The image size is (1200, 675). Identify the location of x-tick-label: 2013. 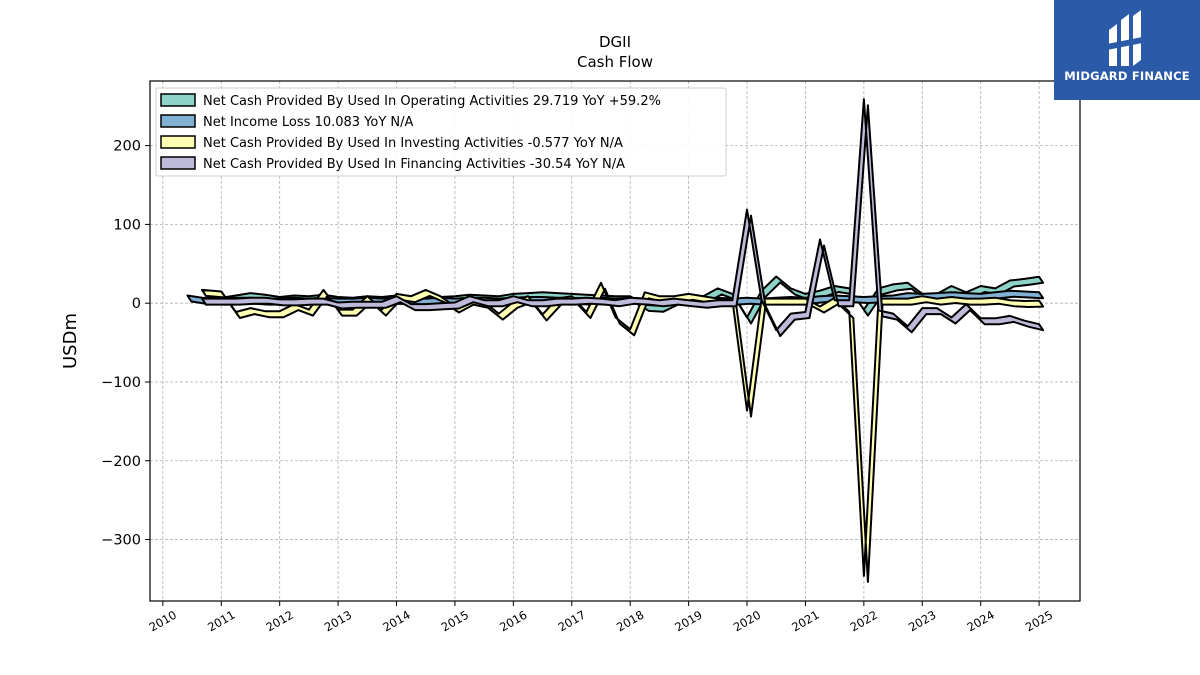
(338, 621).